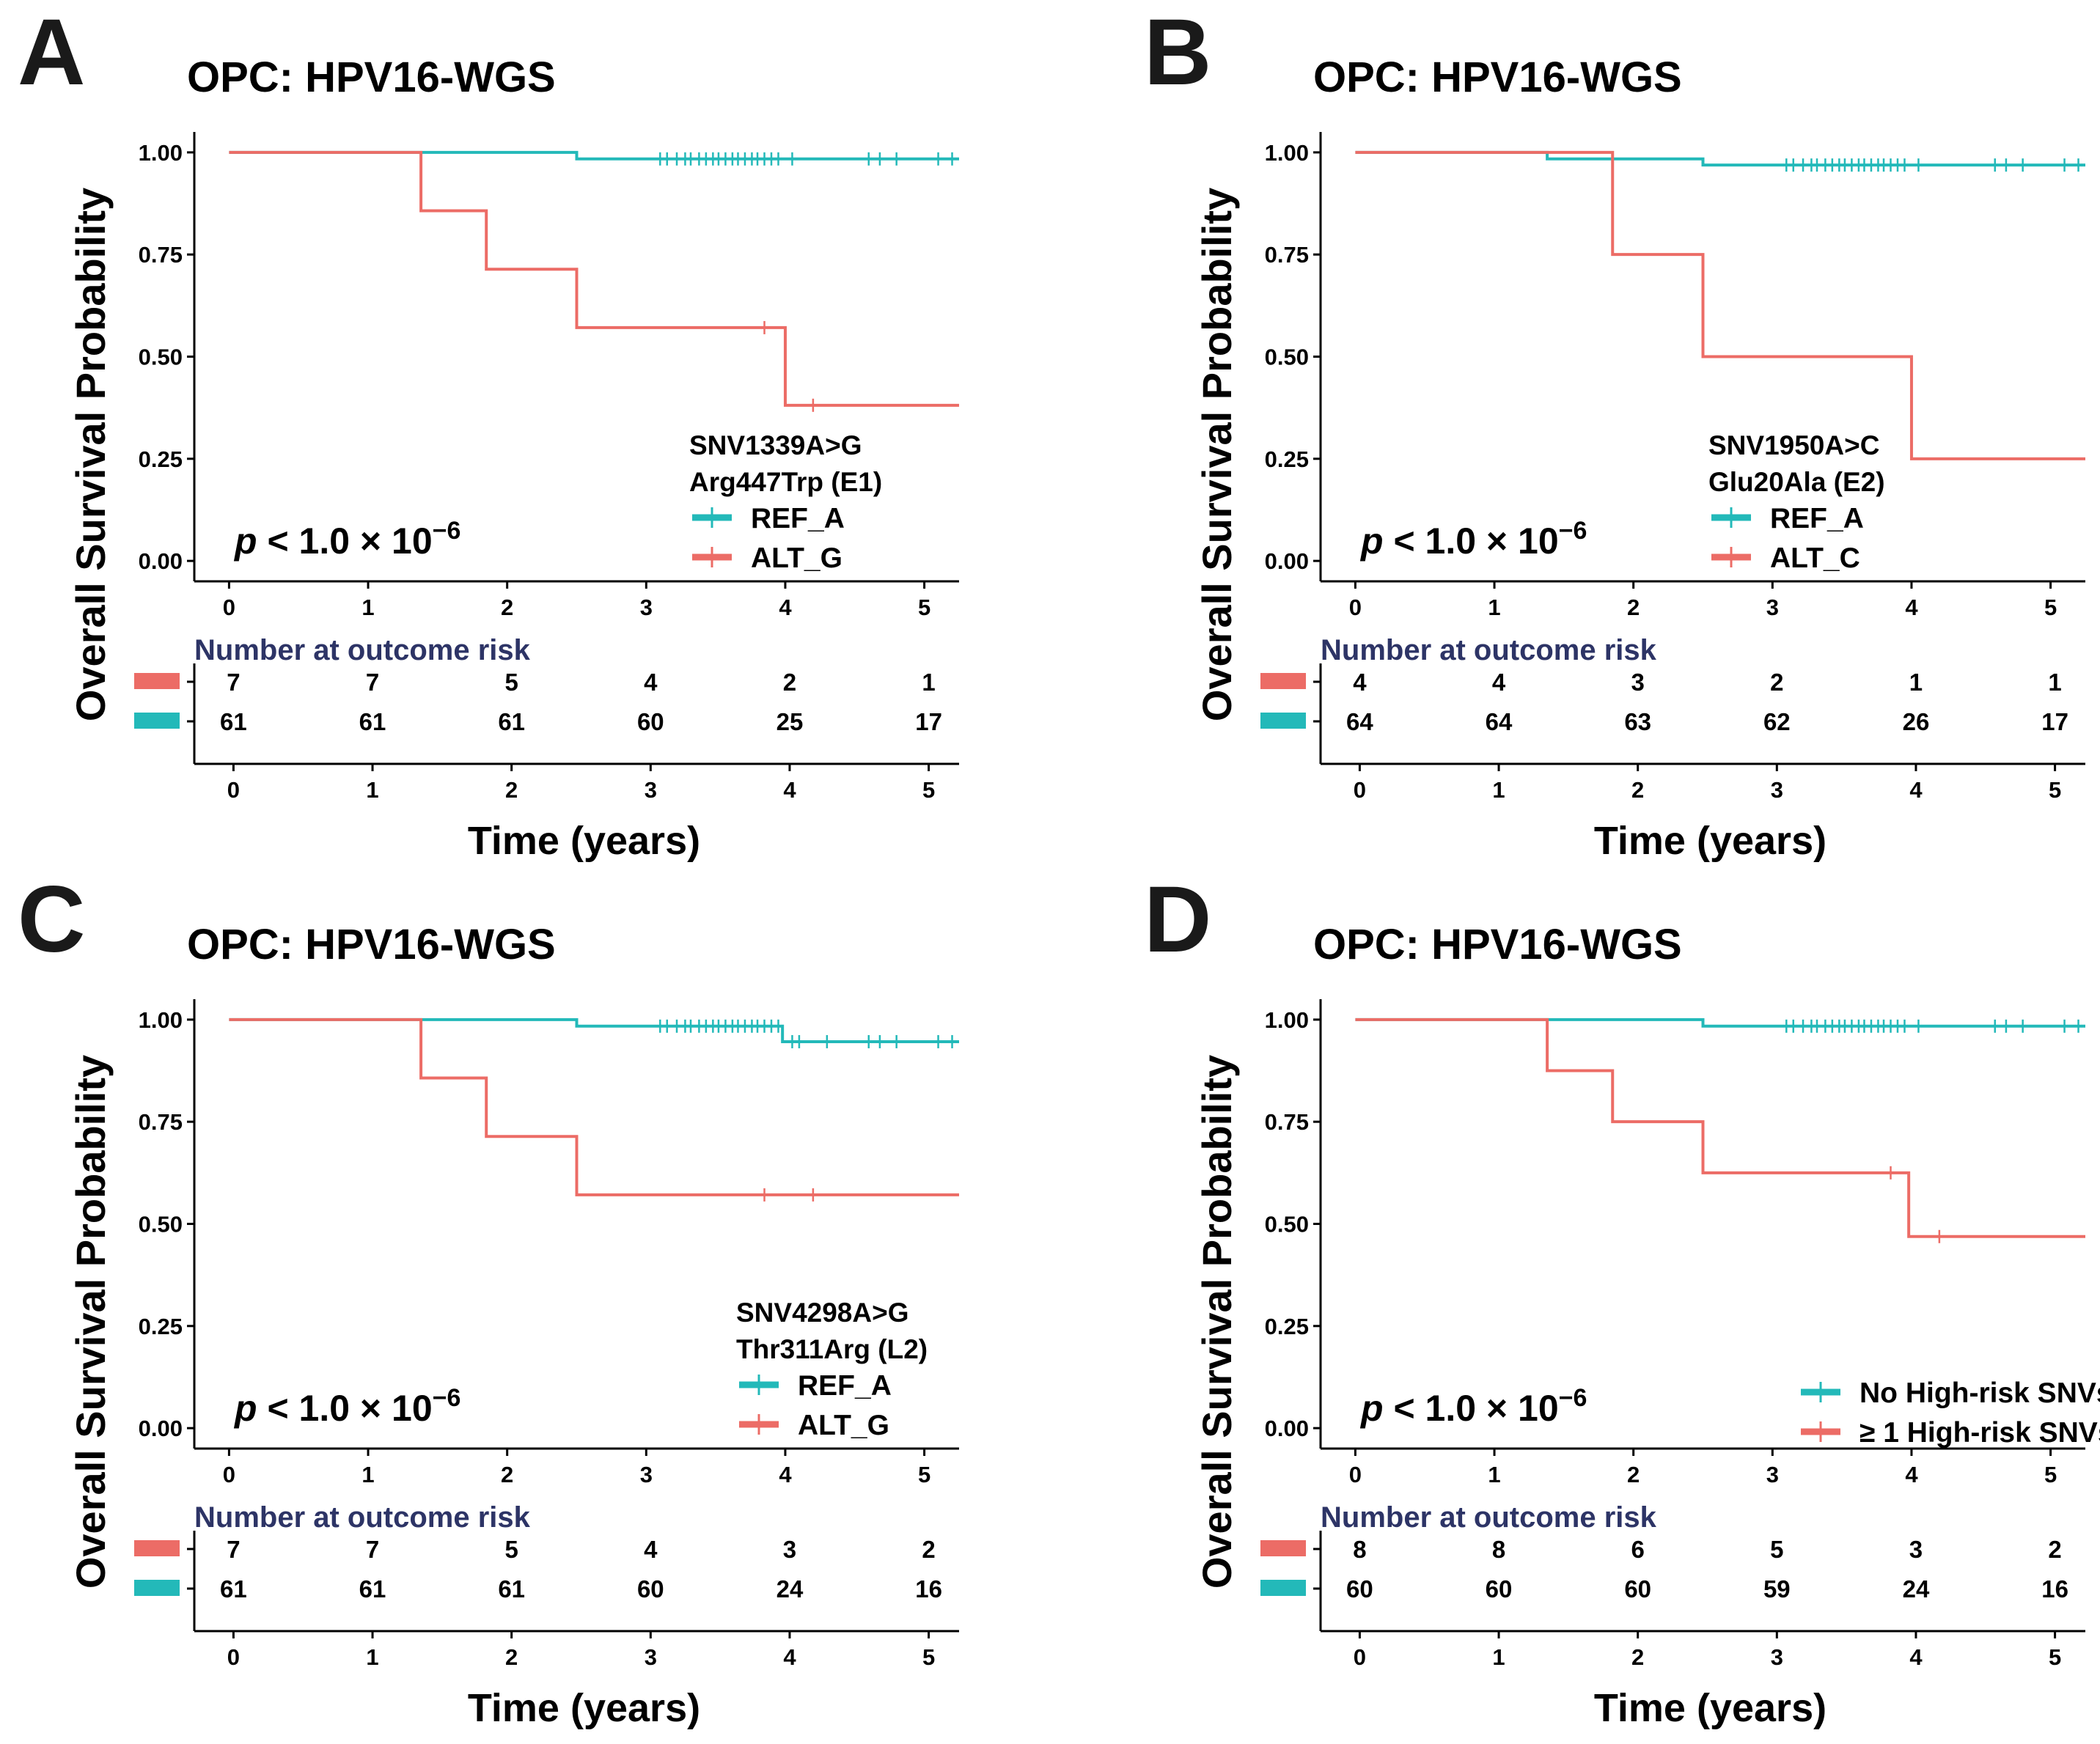 This screenshot has height=1744, width=2100. What do you see at coordinates (790, 721) in the screenshot?
I see `risk-count: 25` at bounding box center [790, 721].